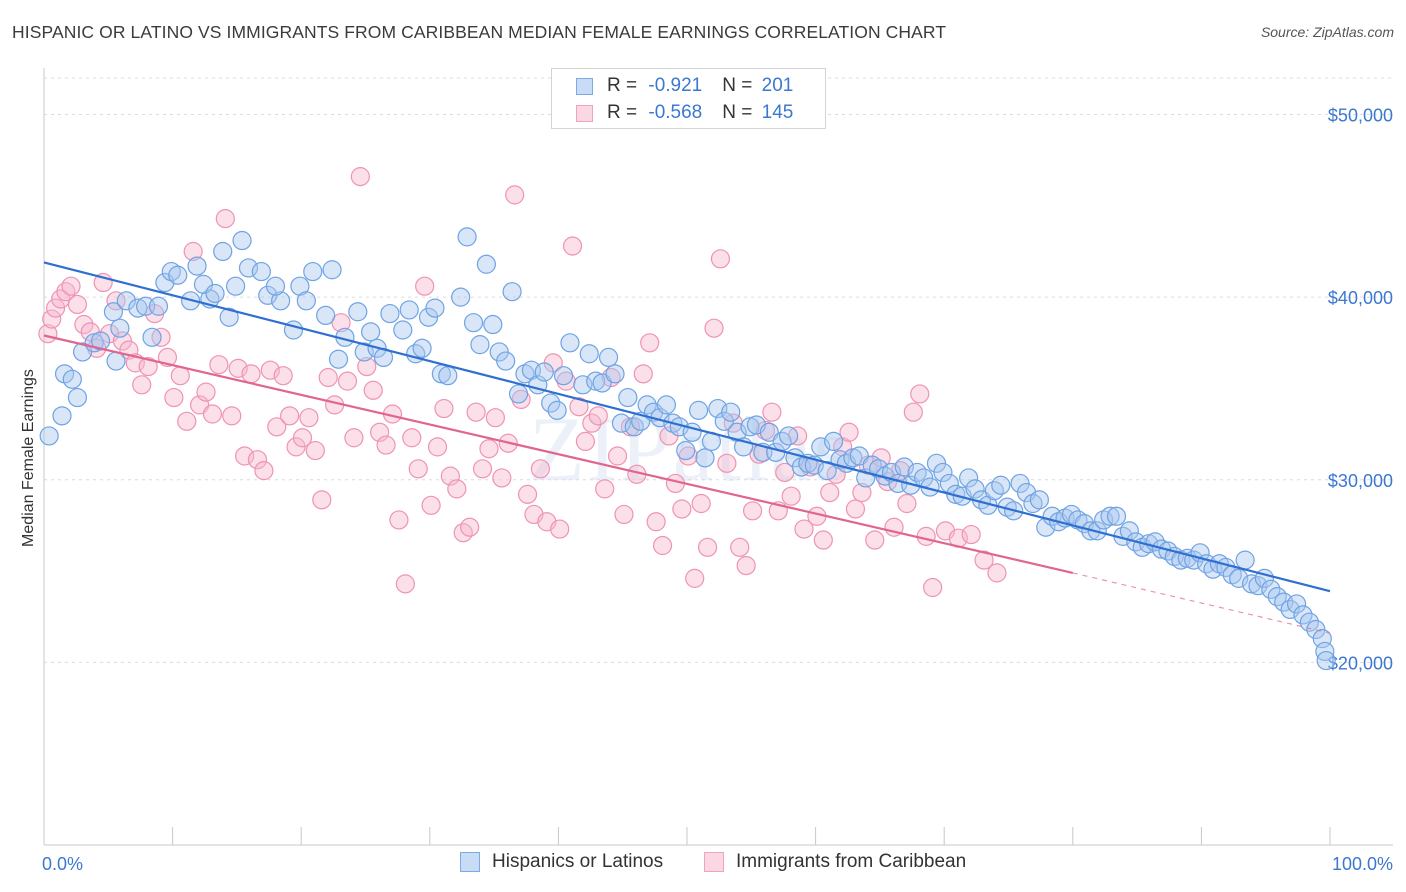 The image size is (1406, 892). Describe the element at coordinates (684, 113) in the screenshot. I see `legend-row-caribbean: R = -0.568 N = 145` at that location.